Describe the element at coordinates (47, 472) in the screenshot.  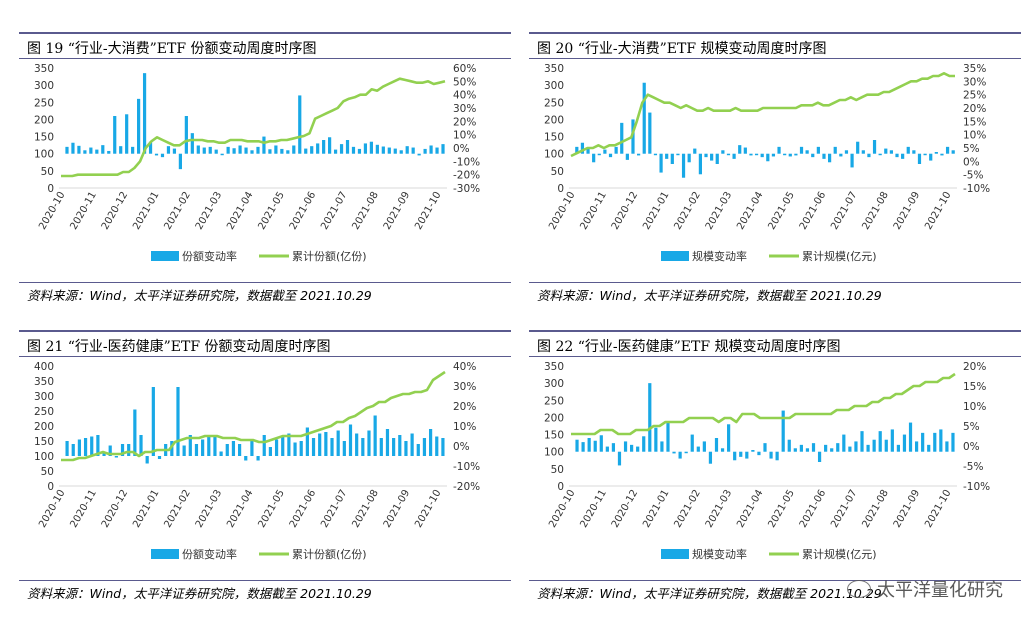
I see `left-tick-label: 50` at that location.